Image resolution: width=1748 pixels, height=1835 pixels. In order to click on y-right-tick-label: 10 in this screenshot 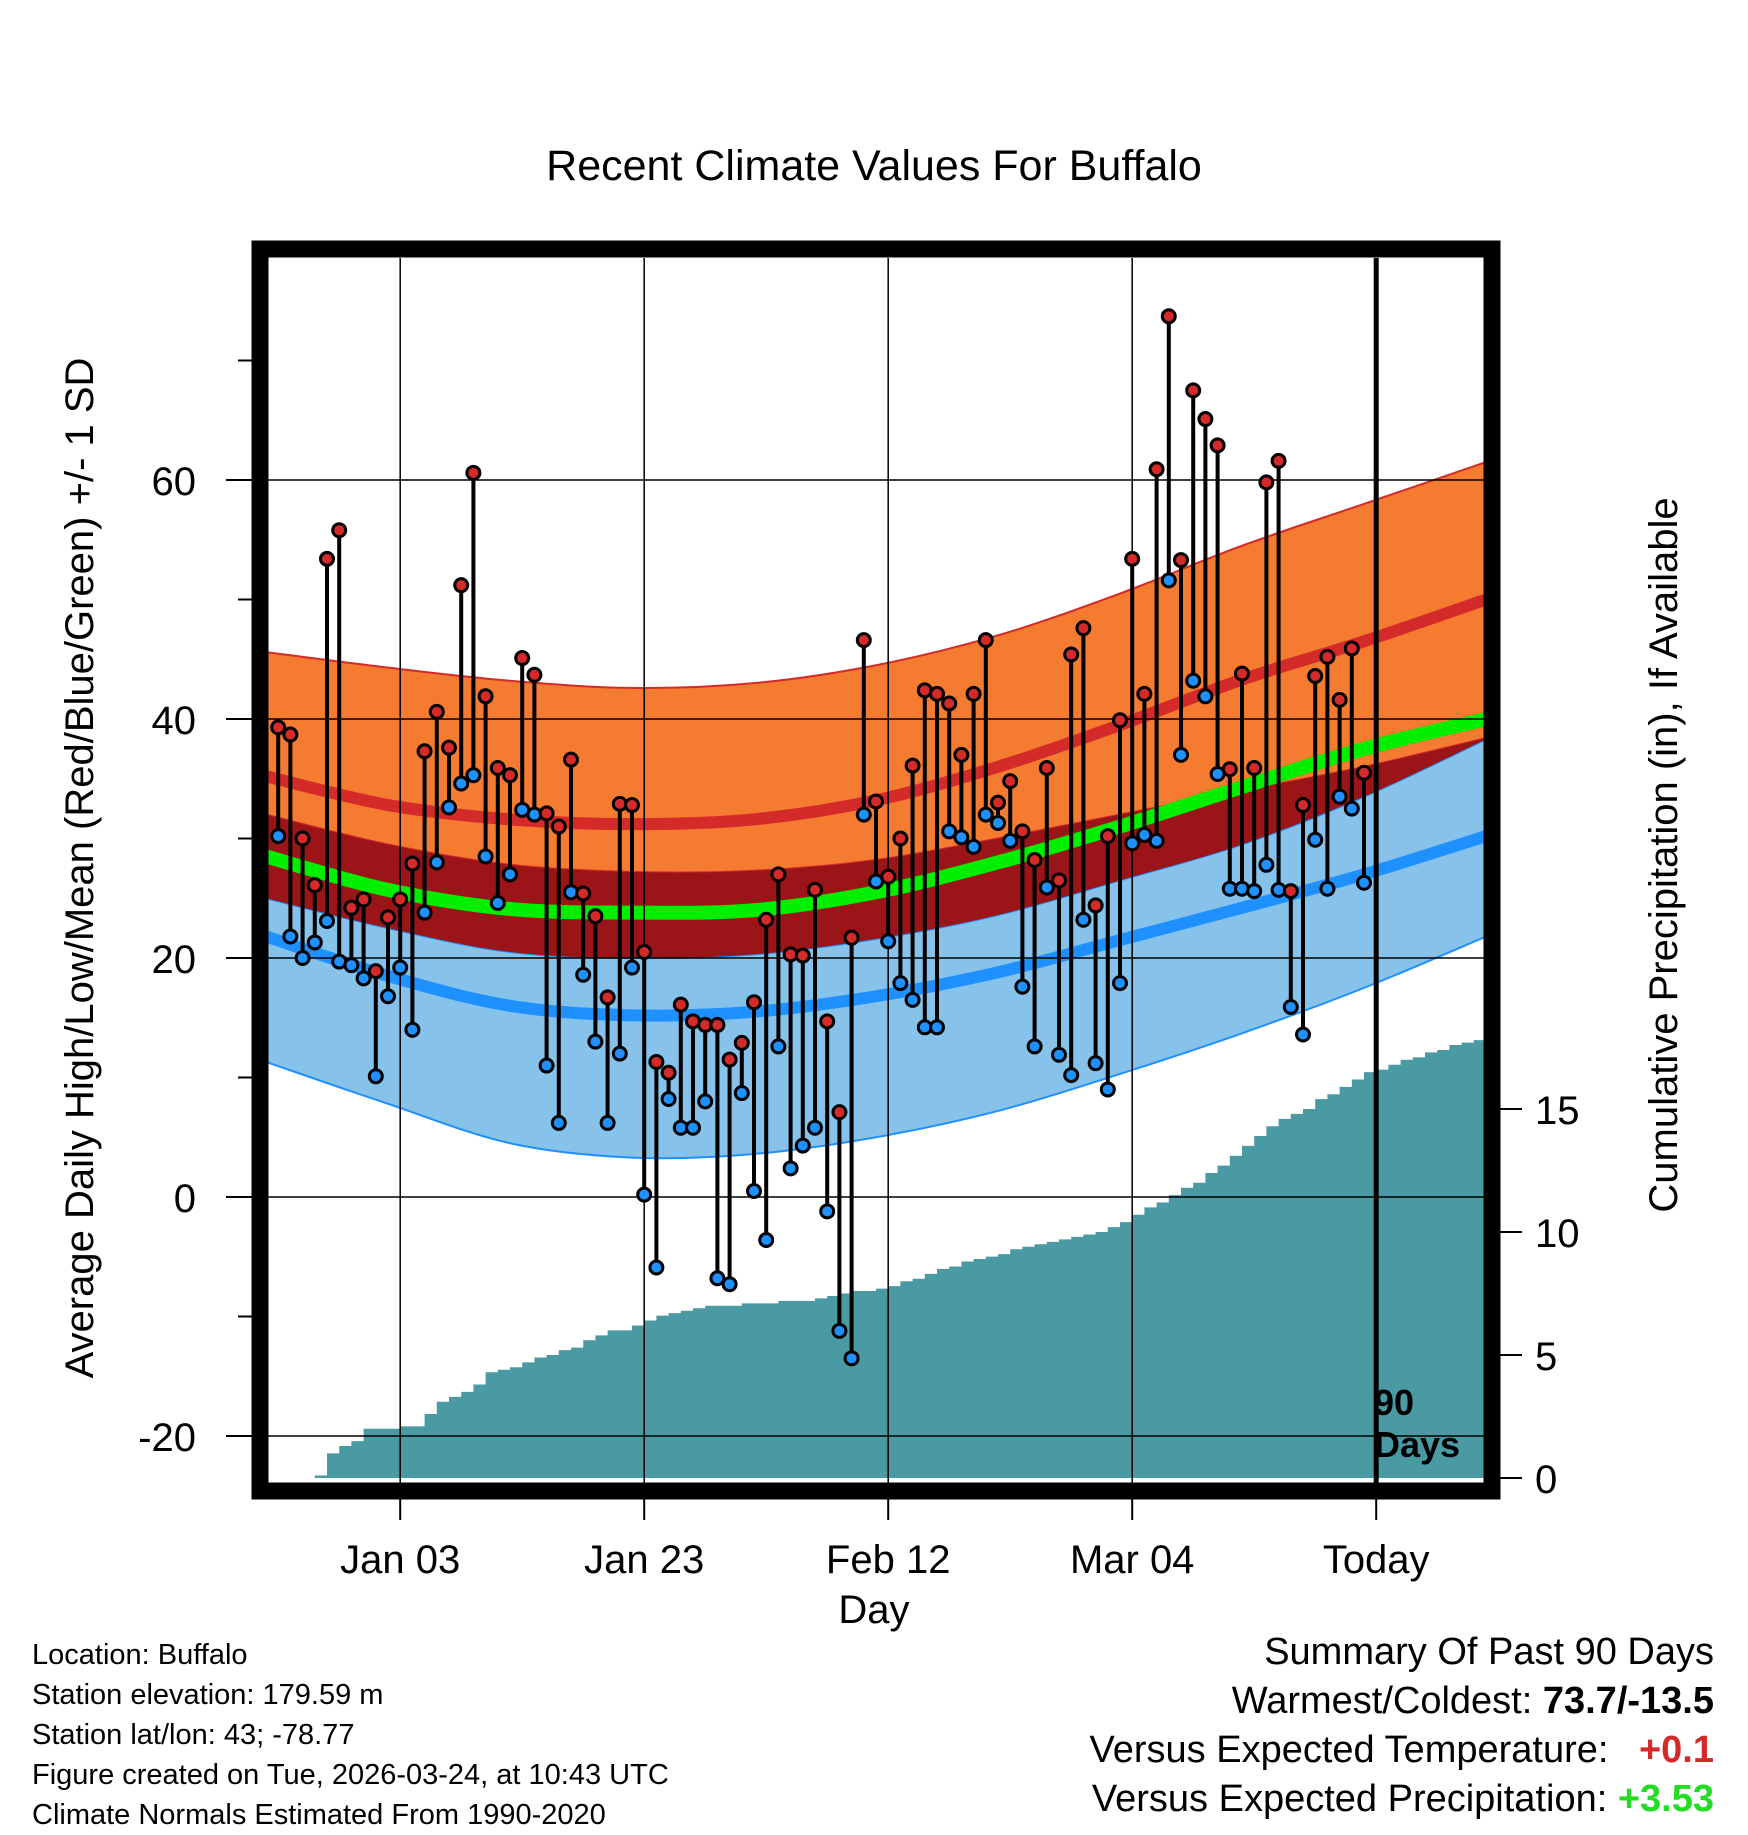, I will do `click(1557, 1234)`.